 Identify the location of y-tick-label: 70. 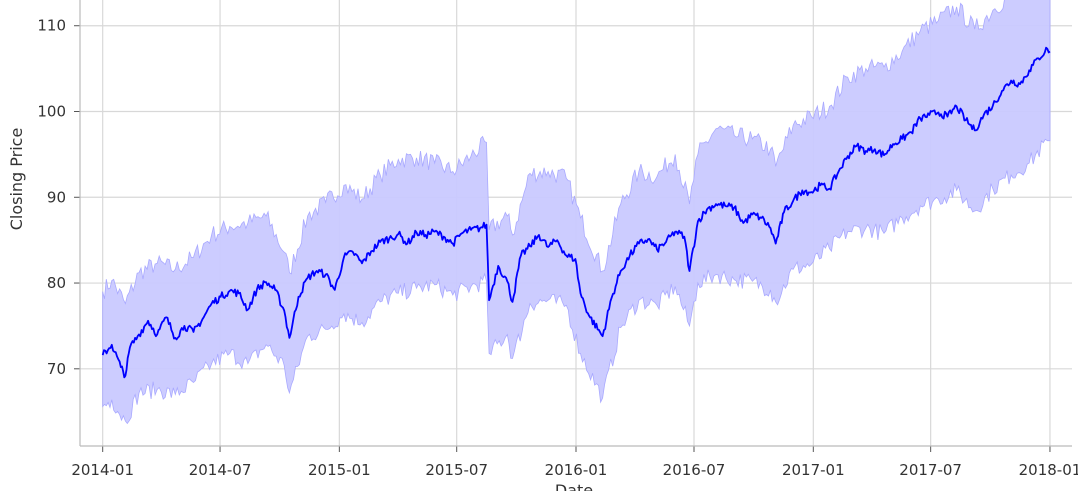
(56, 369).